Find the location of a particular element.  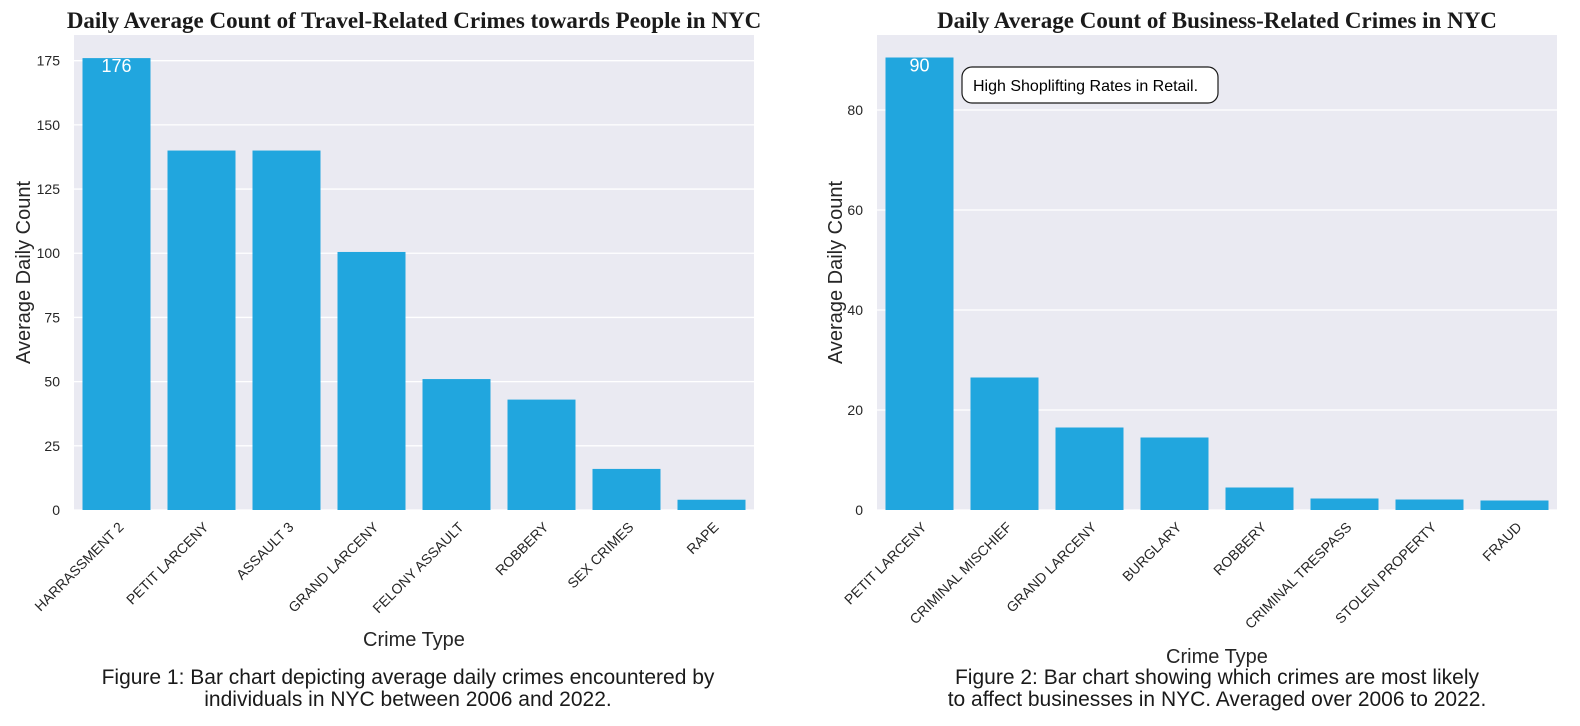

shoplifting-annotation: High Shoplifting Rates in Retail. is located at coordinates (1090, 85).